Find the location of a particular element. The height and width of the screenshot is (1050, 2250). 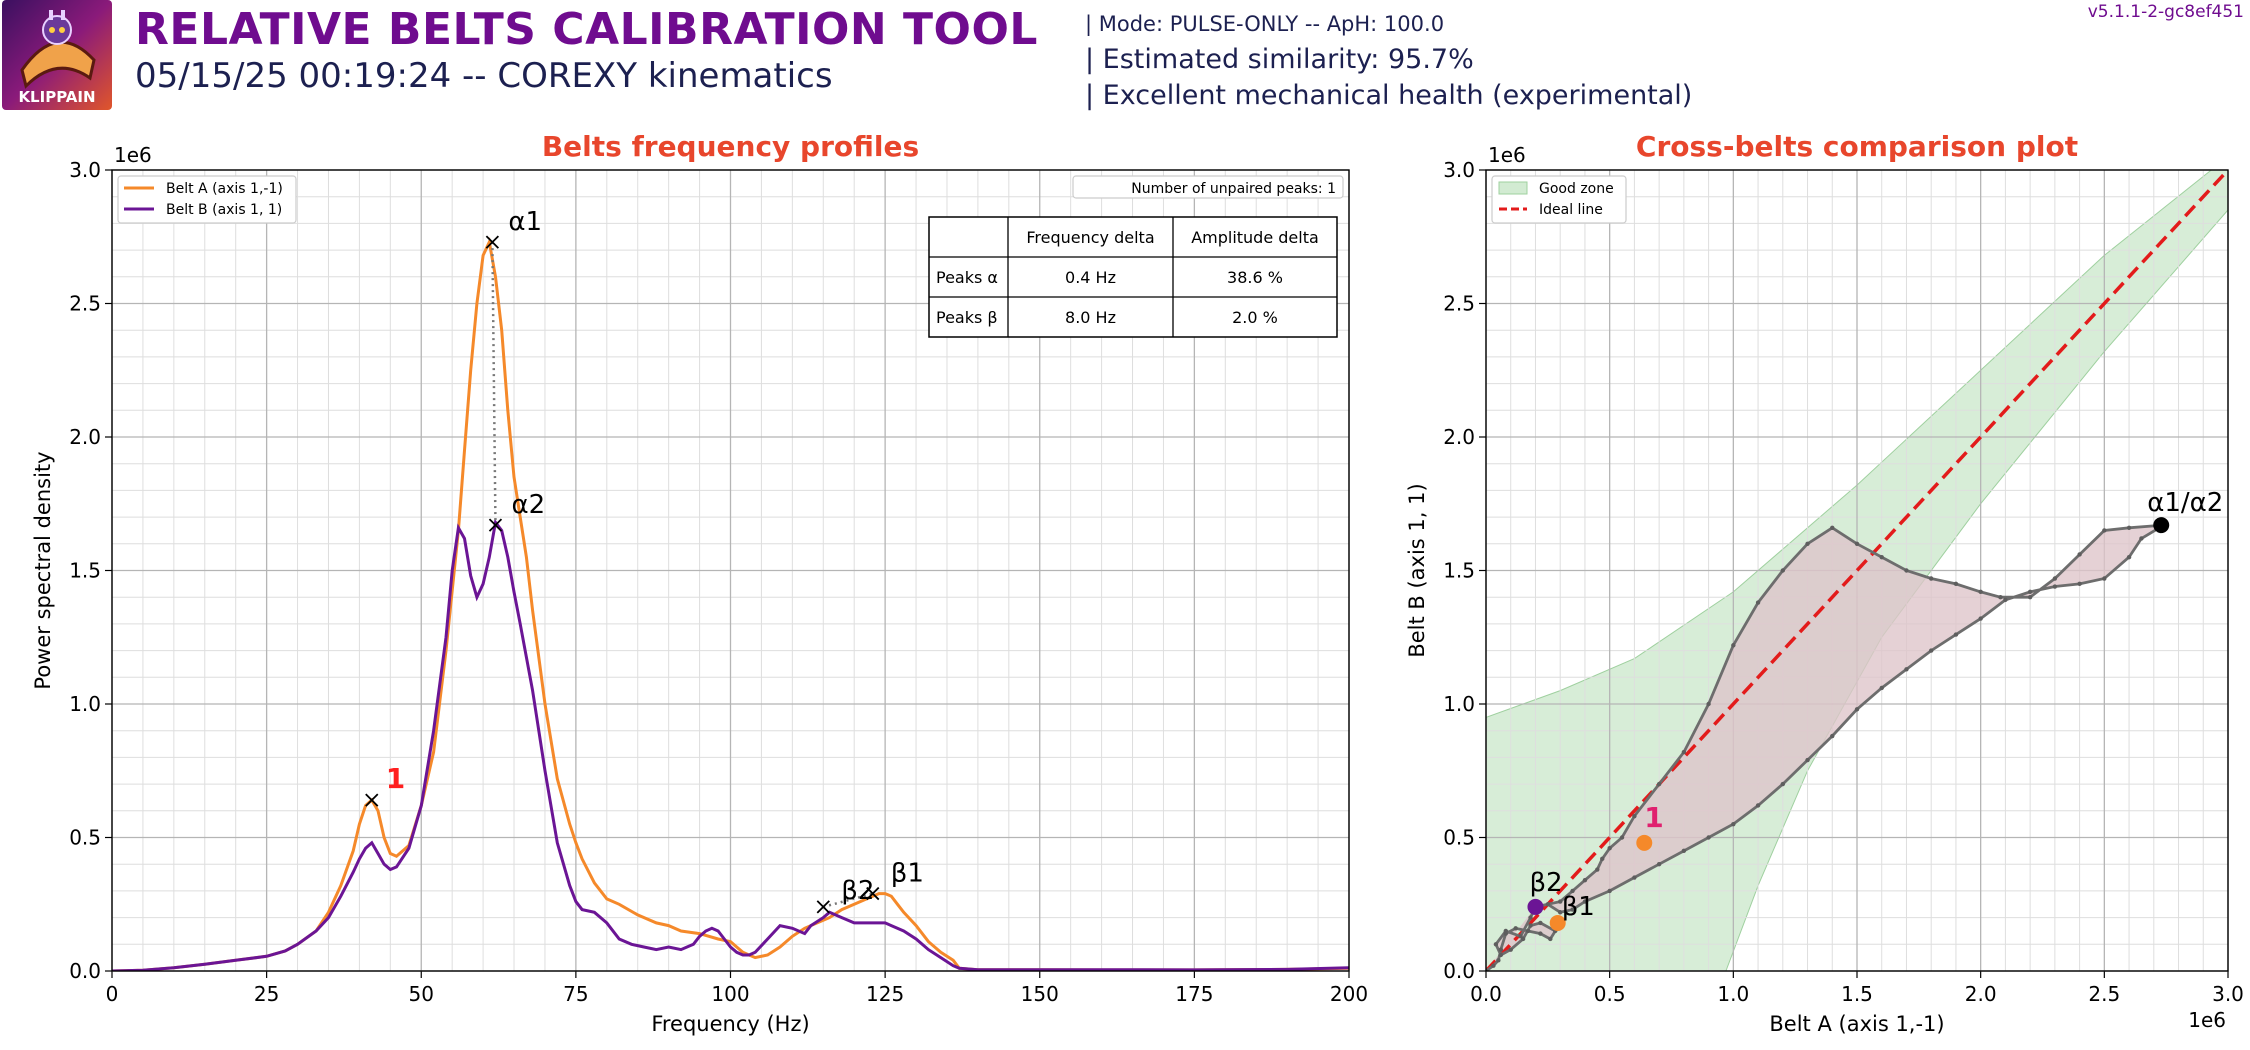

freq-tick-label-y: 1.0 is located at coordinates (85, 704).